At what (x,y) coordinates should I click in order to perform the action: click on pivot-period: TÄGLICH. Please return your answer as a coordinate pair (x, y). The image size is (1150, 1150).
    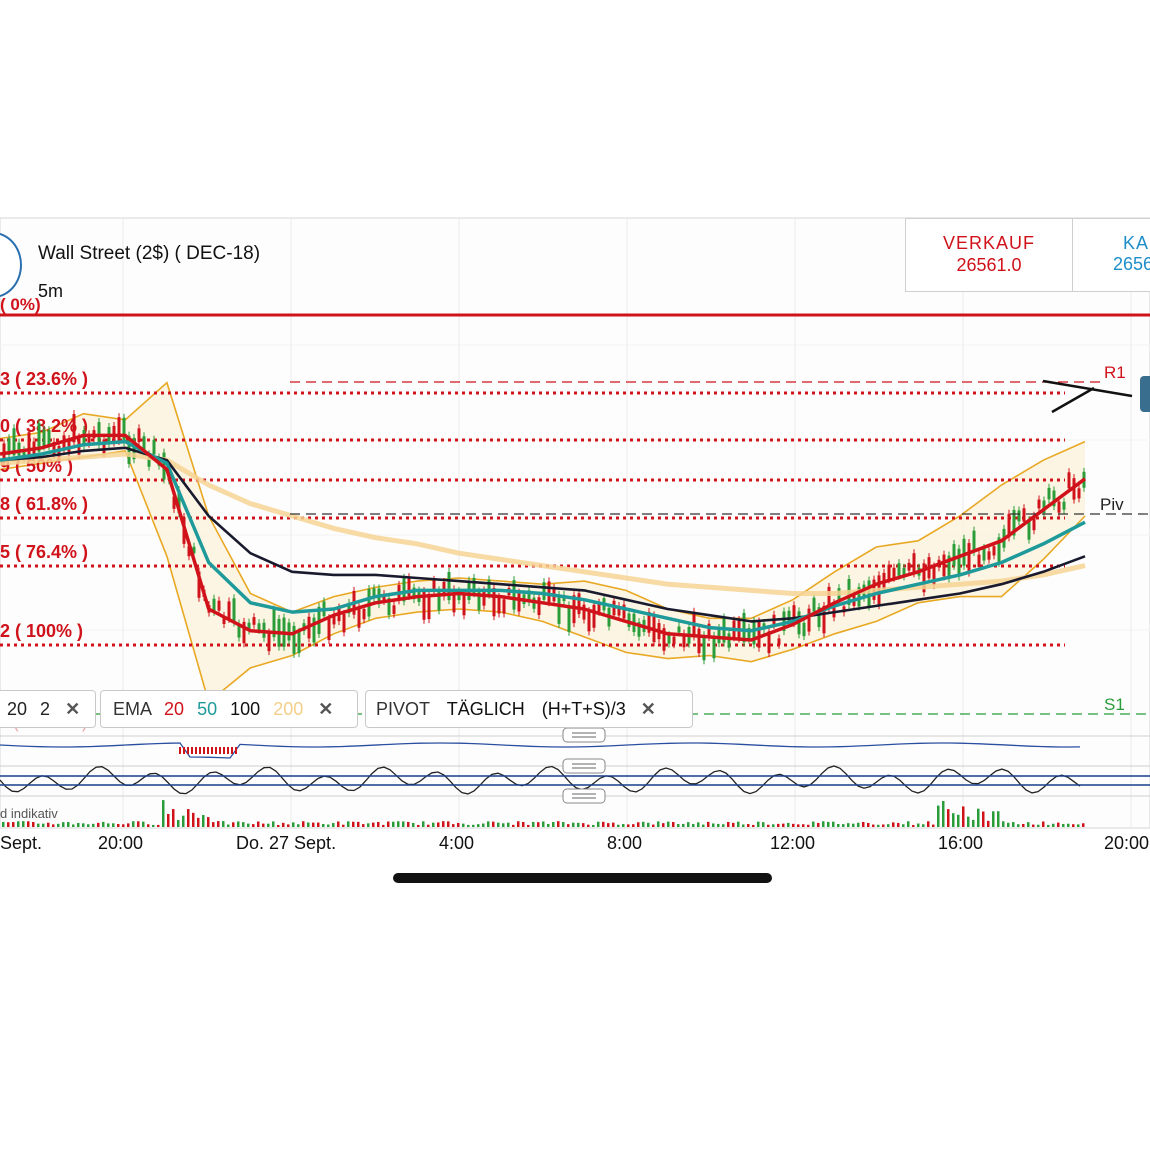
    Looking at the image, I should click on (485, 709).